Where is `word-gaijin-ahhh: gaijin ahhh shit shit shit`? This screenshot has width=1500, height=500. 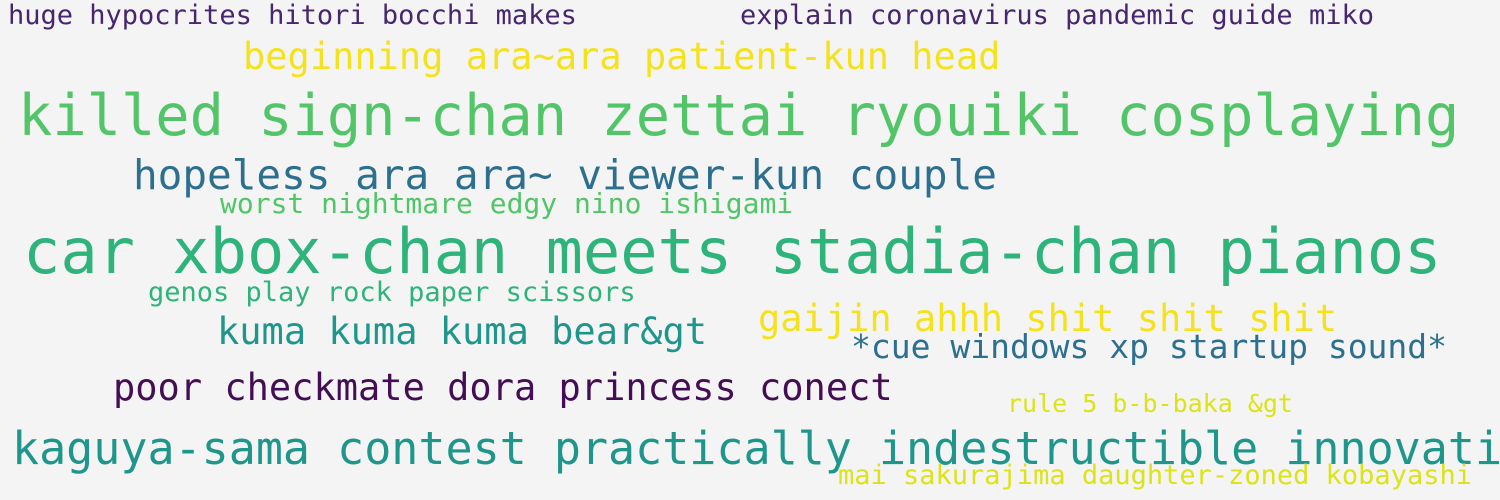
word-gaijin-ahhh: gaijin ahhh shit shit shit is located at coordinates (1048, 318).